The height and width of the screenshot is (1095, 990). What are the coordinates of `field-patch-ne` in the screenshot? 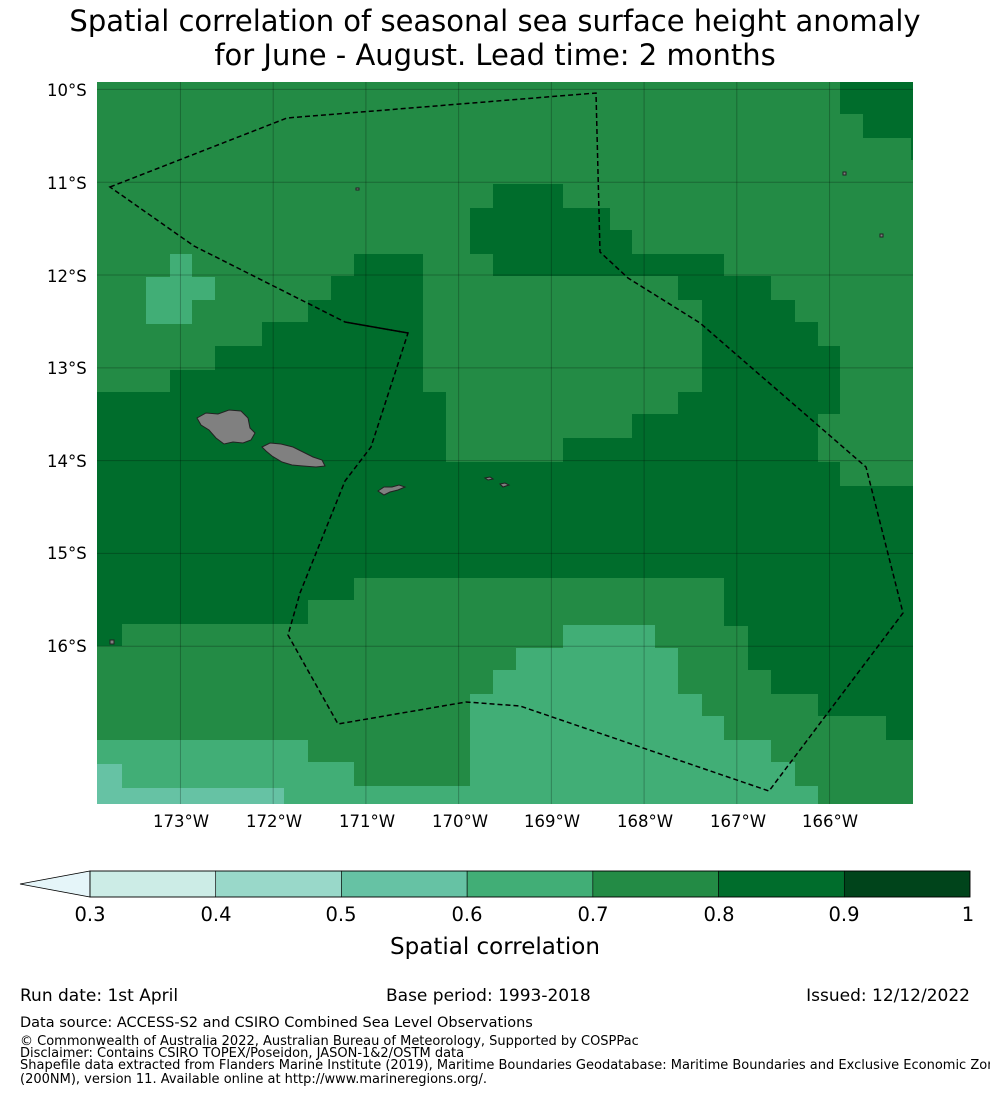 It's located at (876, 121).